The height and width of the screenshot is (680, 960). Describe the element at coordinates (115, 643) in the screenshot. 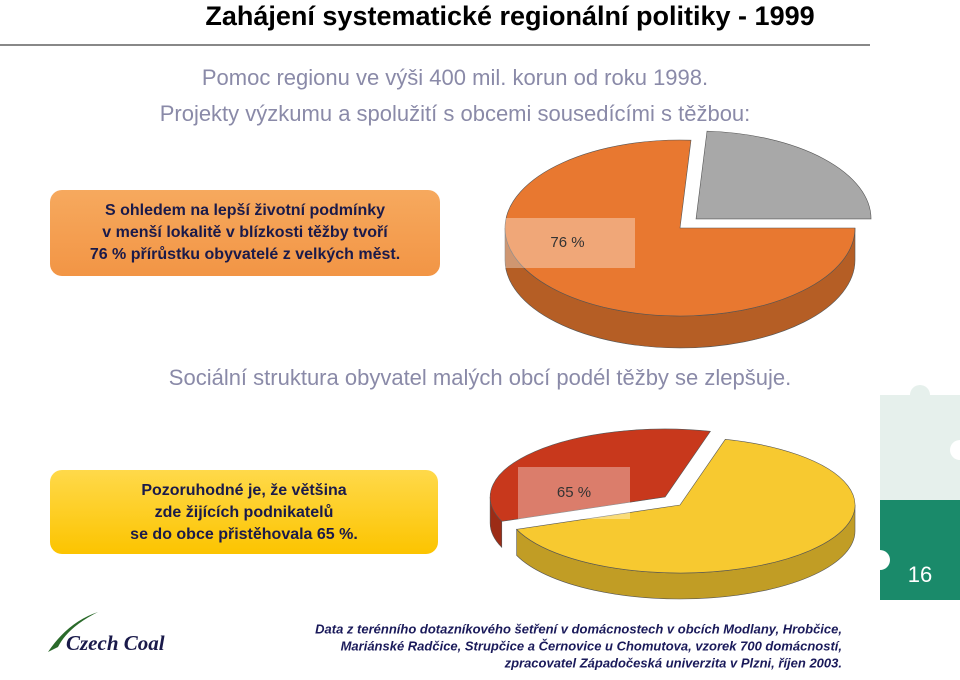

I see `logo-text: Czech Coal` at that location.